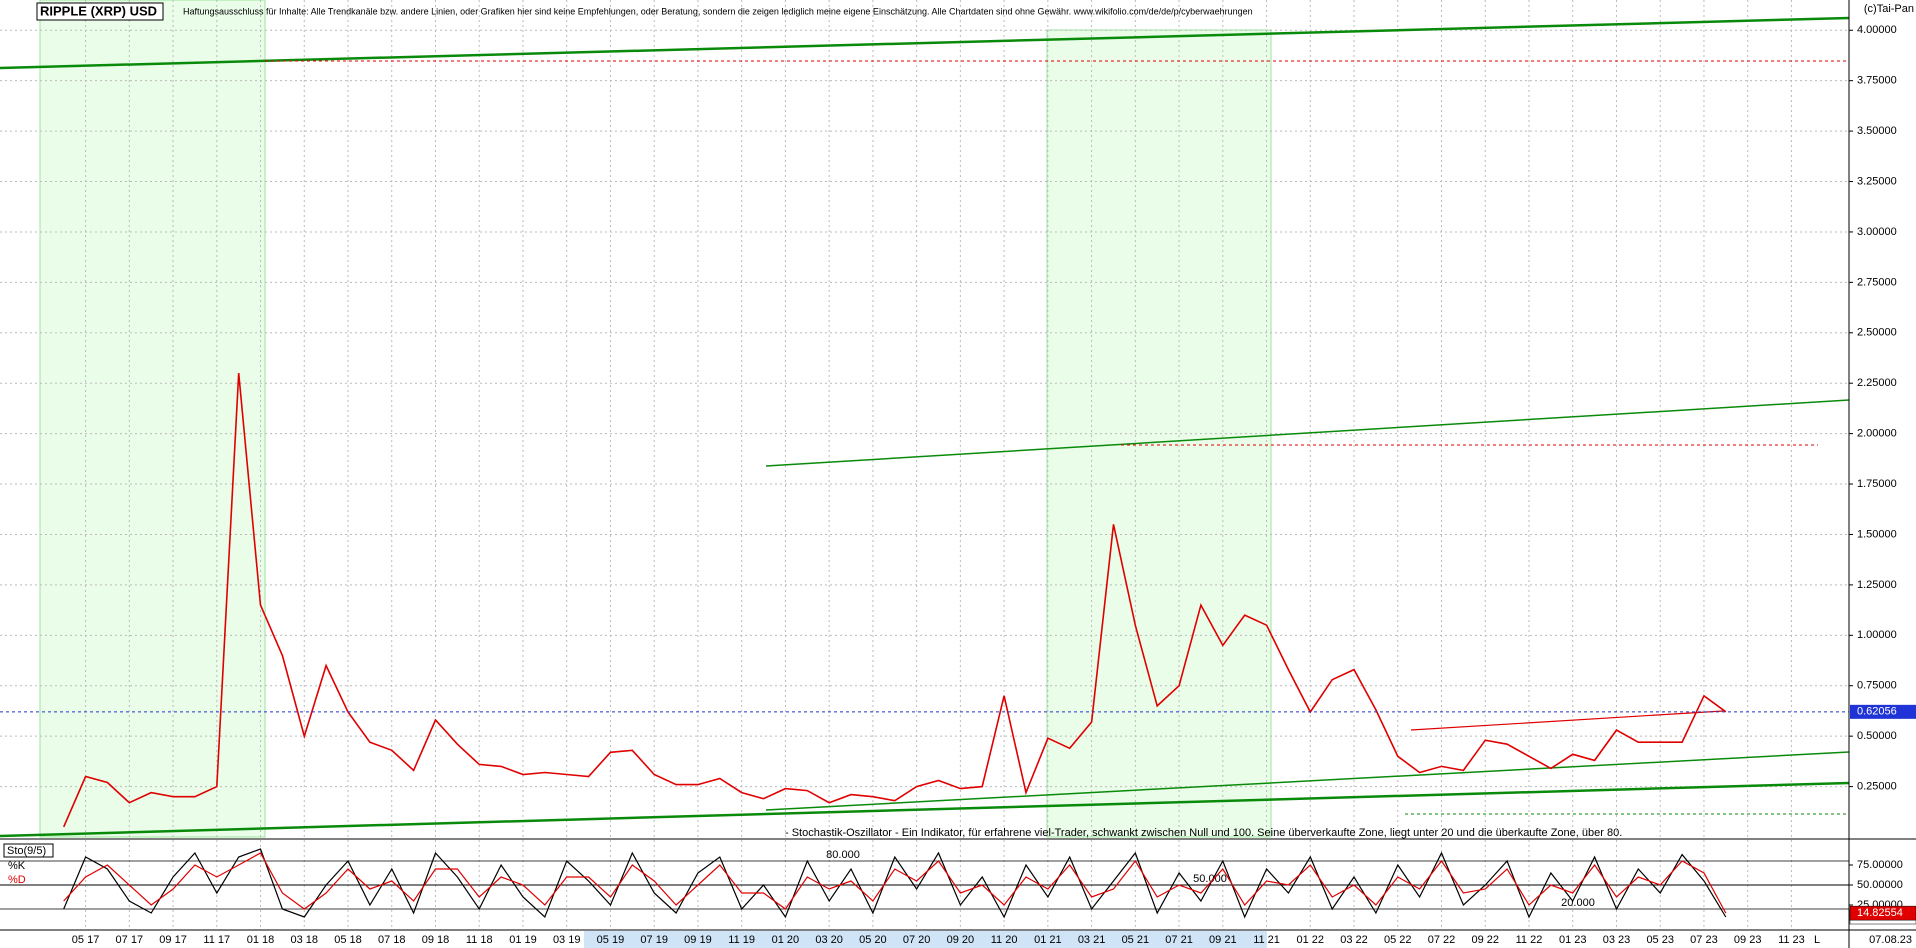 The width and height of the screenshot is (1916, 948). What do you see at coordinates (1877, 181) in the screenshot?
I see `y-tick-label: 3.25000` at bounding box center [1877, 181].